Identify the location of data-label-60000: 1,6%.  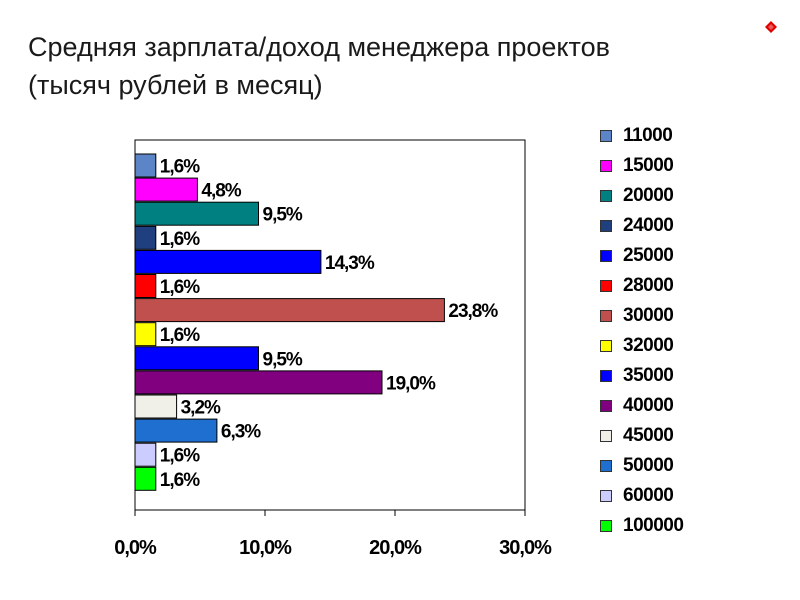
(180, 456).